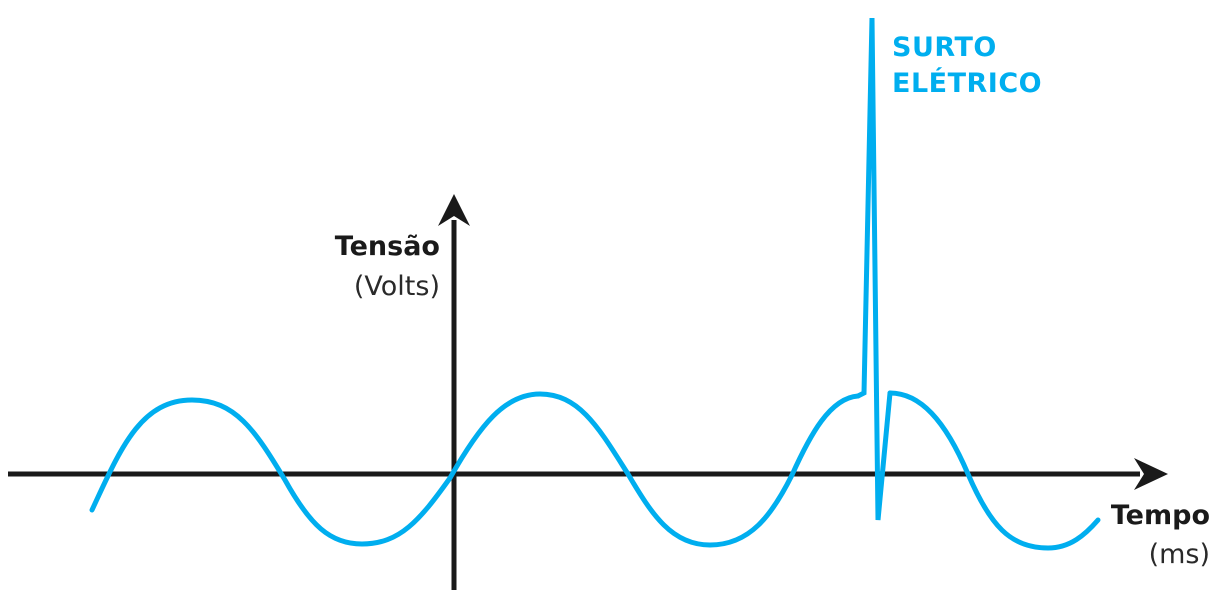  I want to click on surge-spike, so click(874, 269).